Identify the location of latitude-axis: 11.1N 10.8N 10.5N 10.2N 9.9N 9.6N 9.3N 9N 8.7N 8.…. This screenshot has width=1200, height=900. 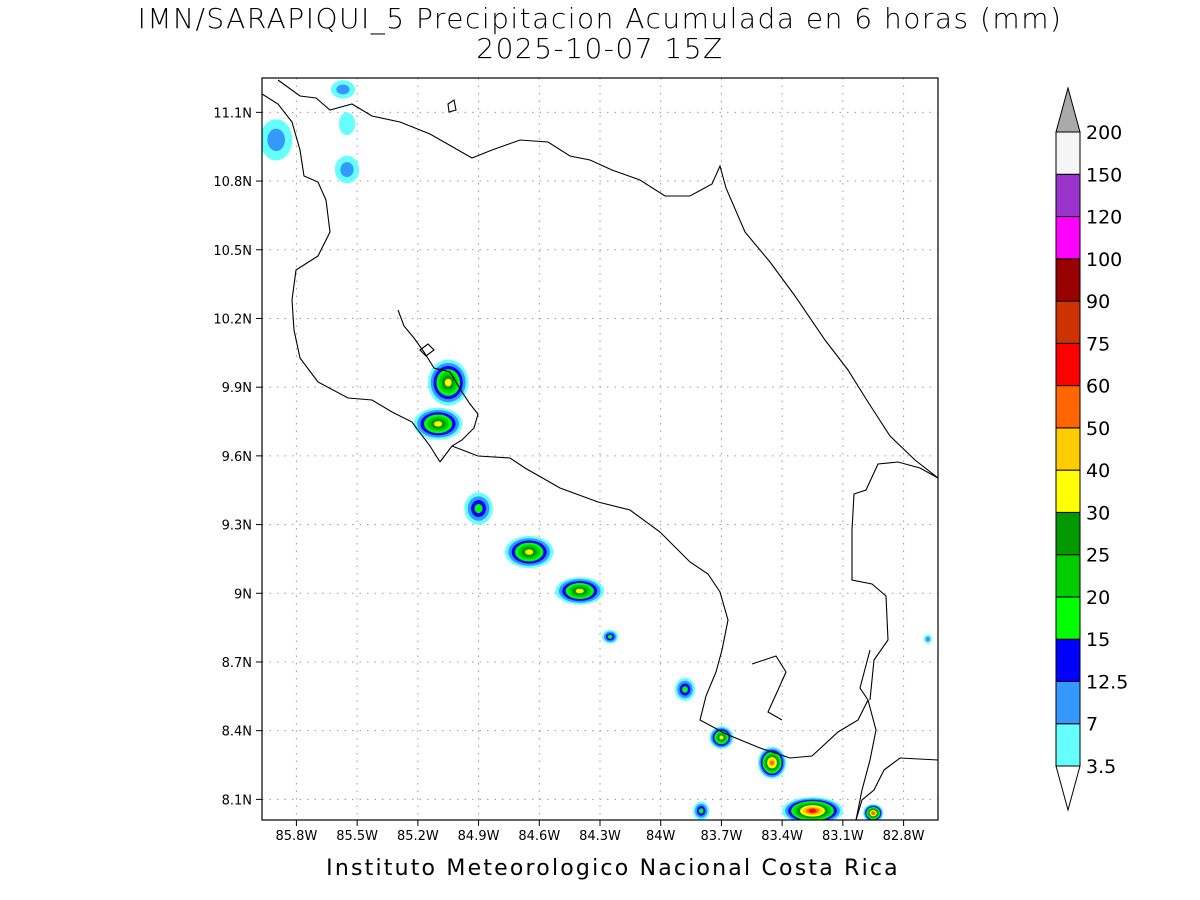
(237, 457).